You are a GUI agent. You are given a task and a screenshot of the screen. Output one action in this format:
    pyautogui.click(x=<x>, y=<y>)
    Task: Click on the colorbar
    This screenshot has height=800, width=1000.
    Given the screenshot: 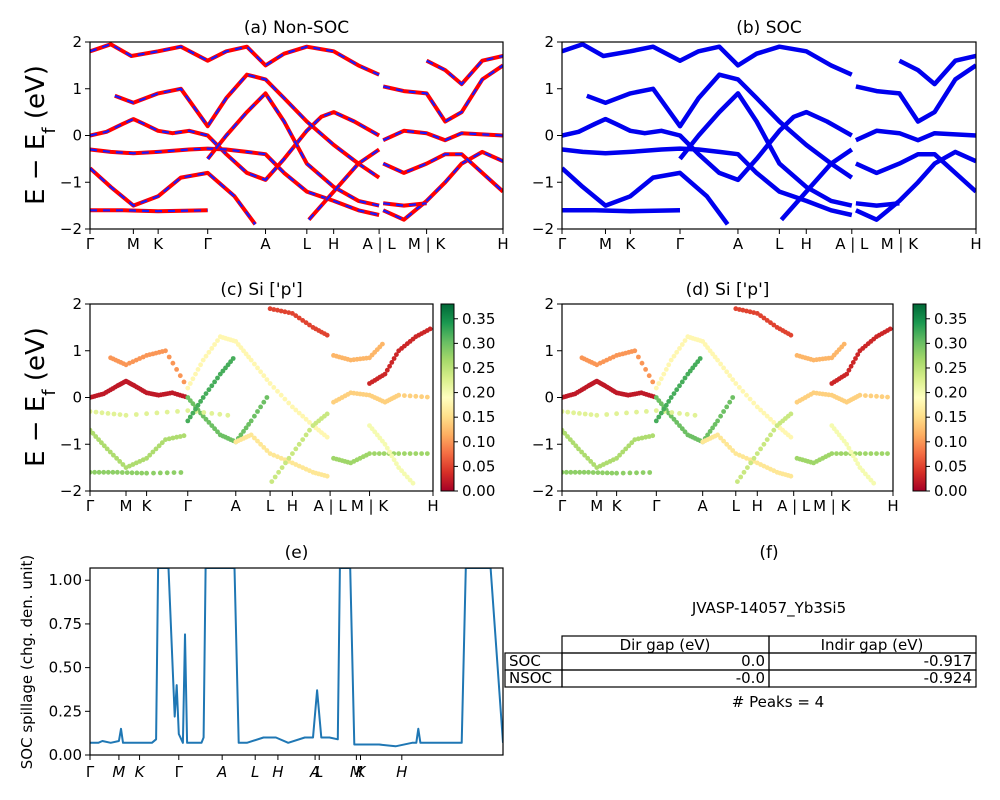 What is the action you would take?
    pyautogui.click(x=919, y=397)
    